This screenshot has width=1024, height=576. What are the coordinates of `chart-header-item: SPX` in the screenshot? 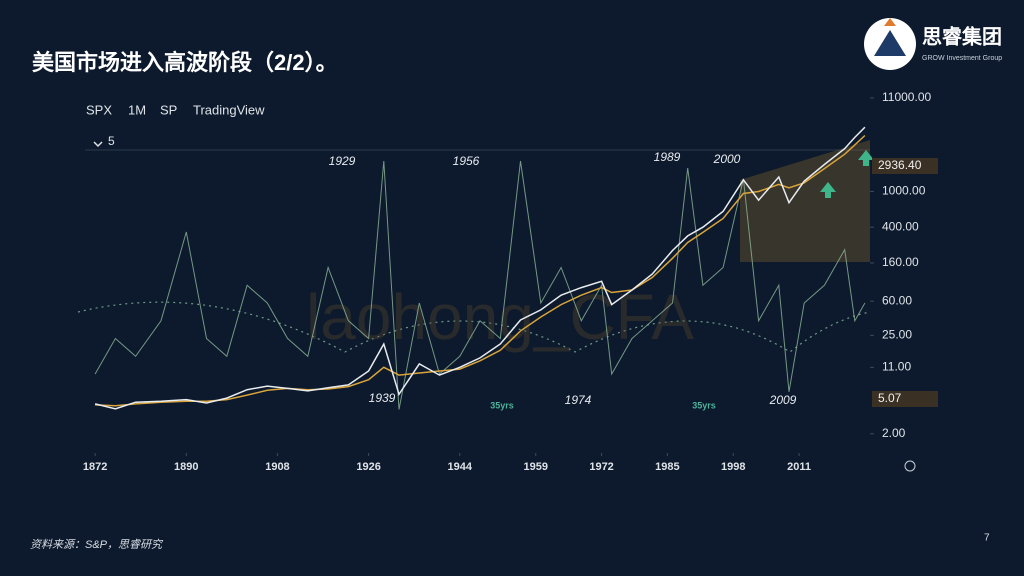 It's located at (99, 109).